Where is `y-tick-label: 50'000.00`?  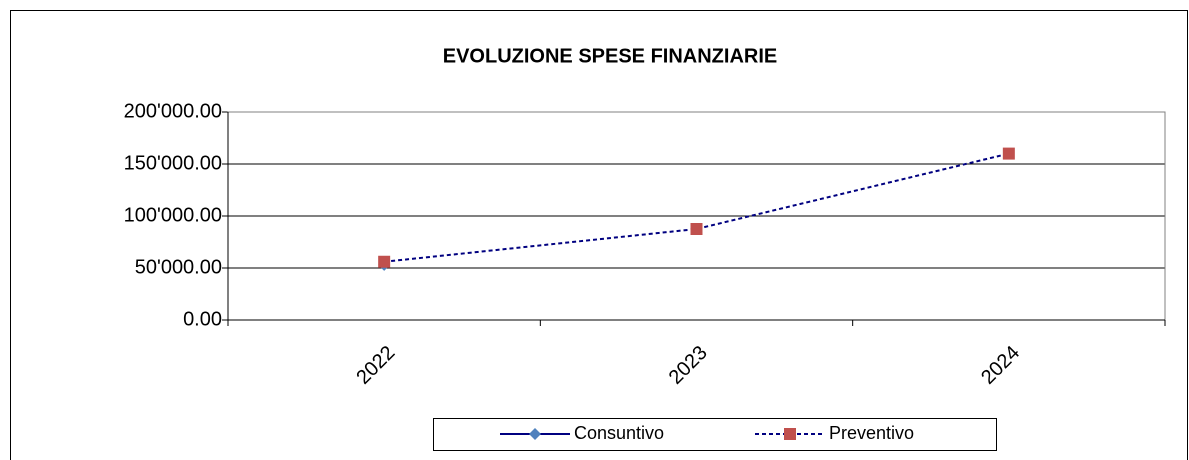
y-tick-label: 50'000.00 is located at coordinates (178, 267).